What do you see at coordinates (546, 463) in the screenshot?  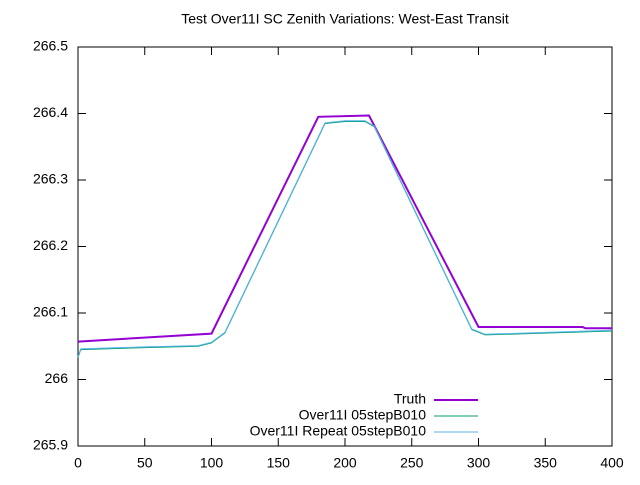 I see `x-tick-label: 350` at bounding box center [546, 463].